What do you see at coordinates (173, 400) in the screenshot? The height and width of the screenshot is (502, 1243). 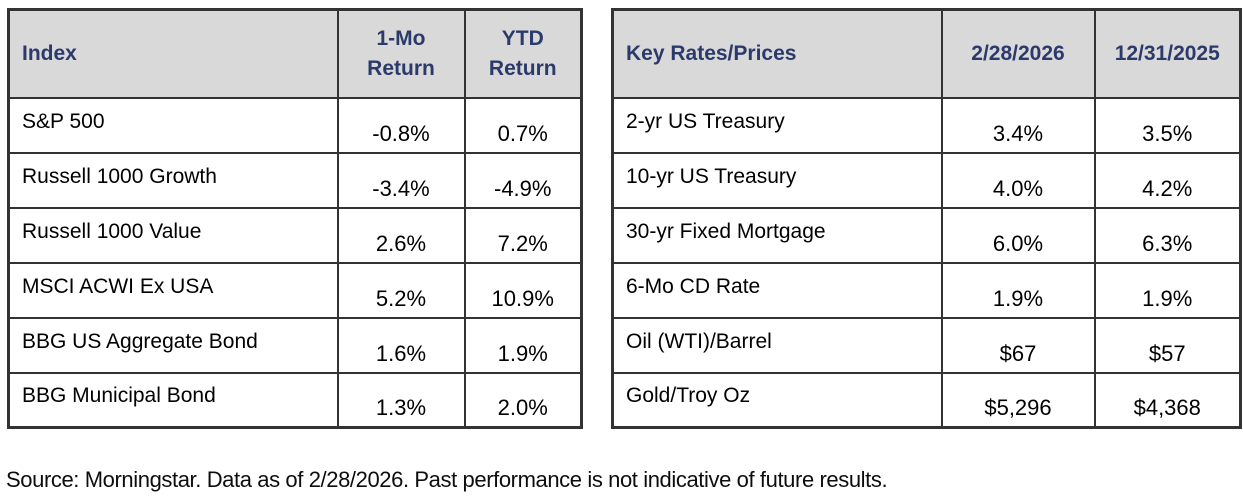 I see `index-name: BBG Municipal Bond` at bounding box center [173, 400].